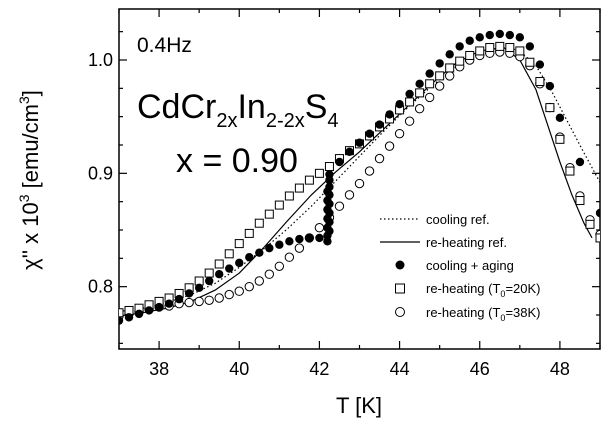  Describe the element at coordinates (458, 219) in the screenshot. I see `legend-label-cooling-ref: cooling ref.` at that location.